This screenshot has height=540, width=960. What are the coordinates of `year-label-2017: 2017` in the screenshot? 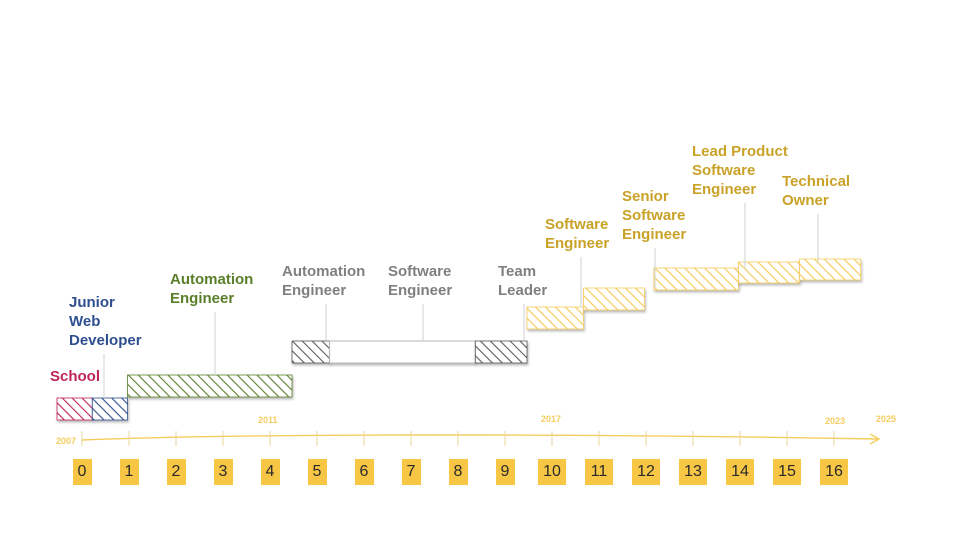 It's located at (551, 419).